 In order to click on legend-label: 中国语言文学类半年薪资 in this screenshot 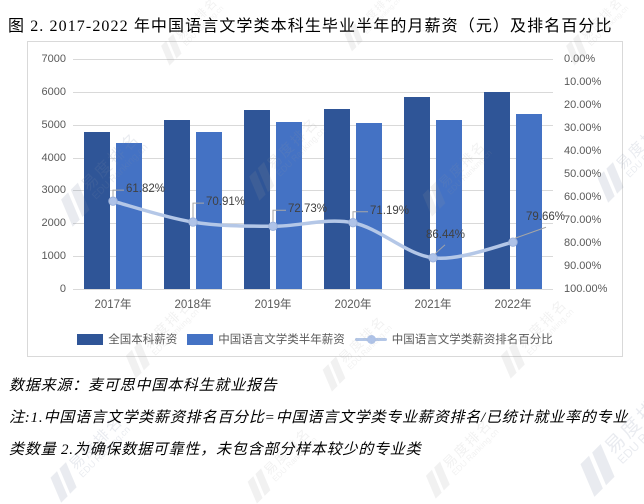, I will do `click(281, 340)`.